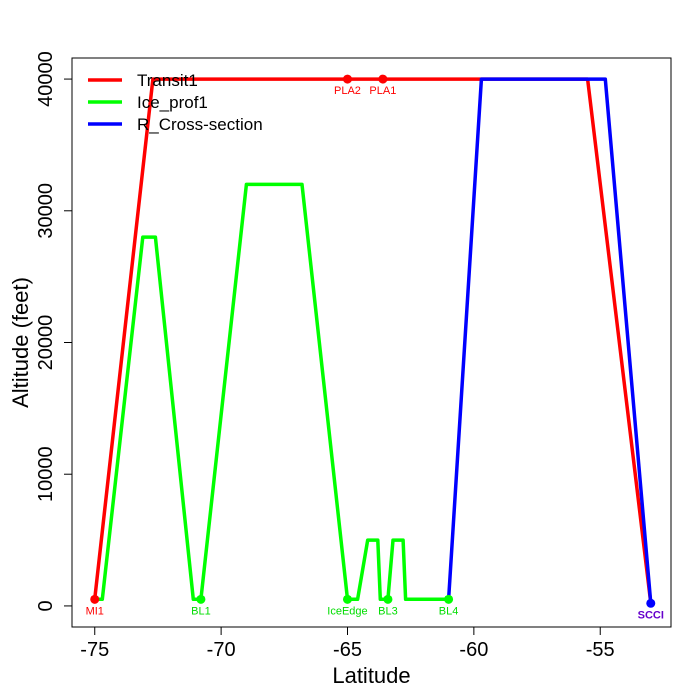 The height and width of the screenshot is (700, 700). What do you see at coordinates (167, 80) in the screenshot?
I see `legend-label-transit1: Transit1` at bounding box center [167, 80].